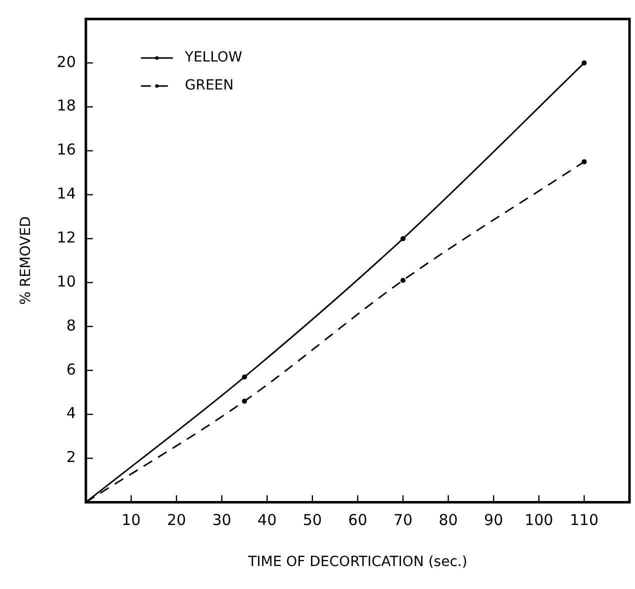 The height and width of the screenshot is (589, 635). Describe the element at coordinates (71, 457) in the screenshot. I see `y-tick-label: 2` at that location.